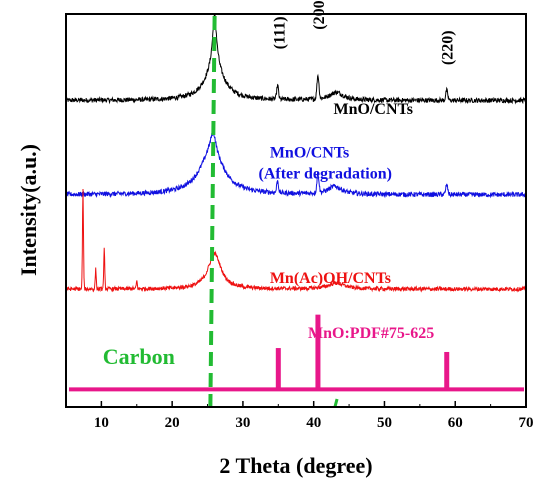 The width and height of the screenshot is (550, 490). What do you see at coordinates (242, 423) in the screenshot?
I see `x-tick-label-30: 30` at bounding box center [242, 423].